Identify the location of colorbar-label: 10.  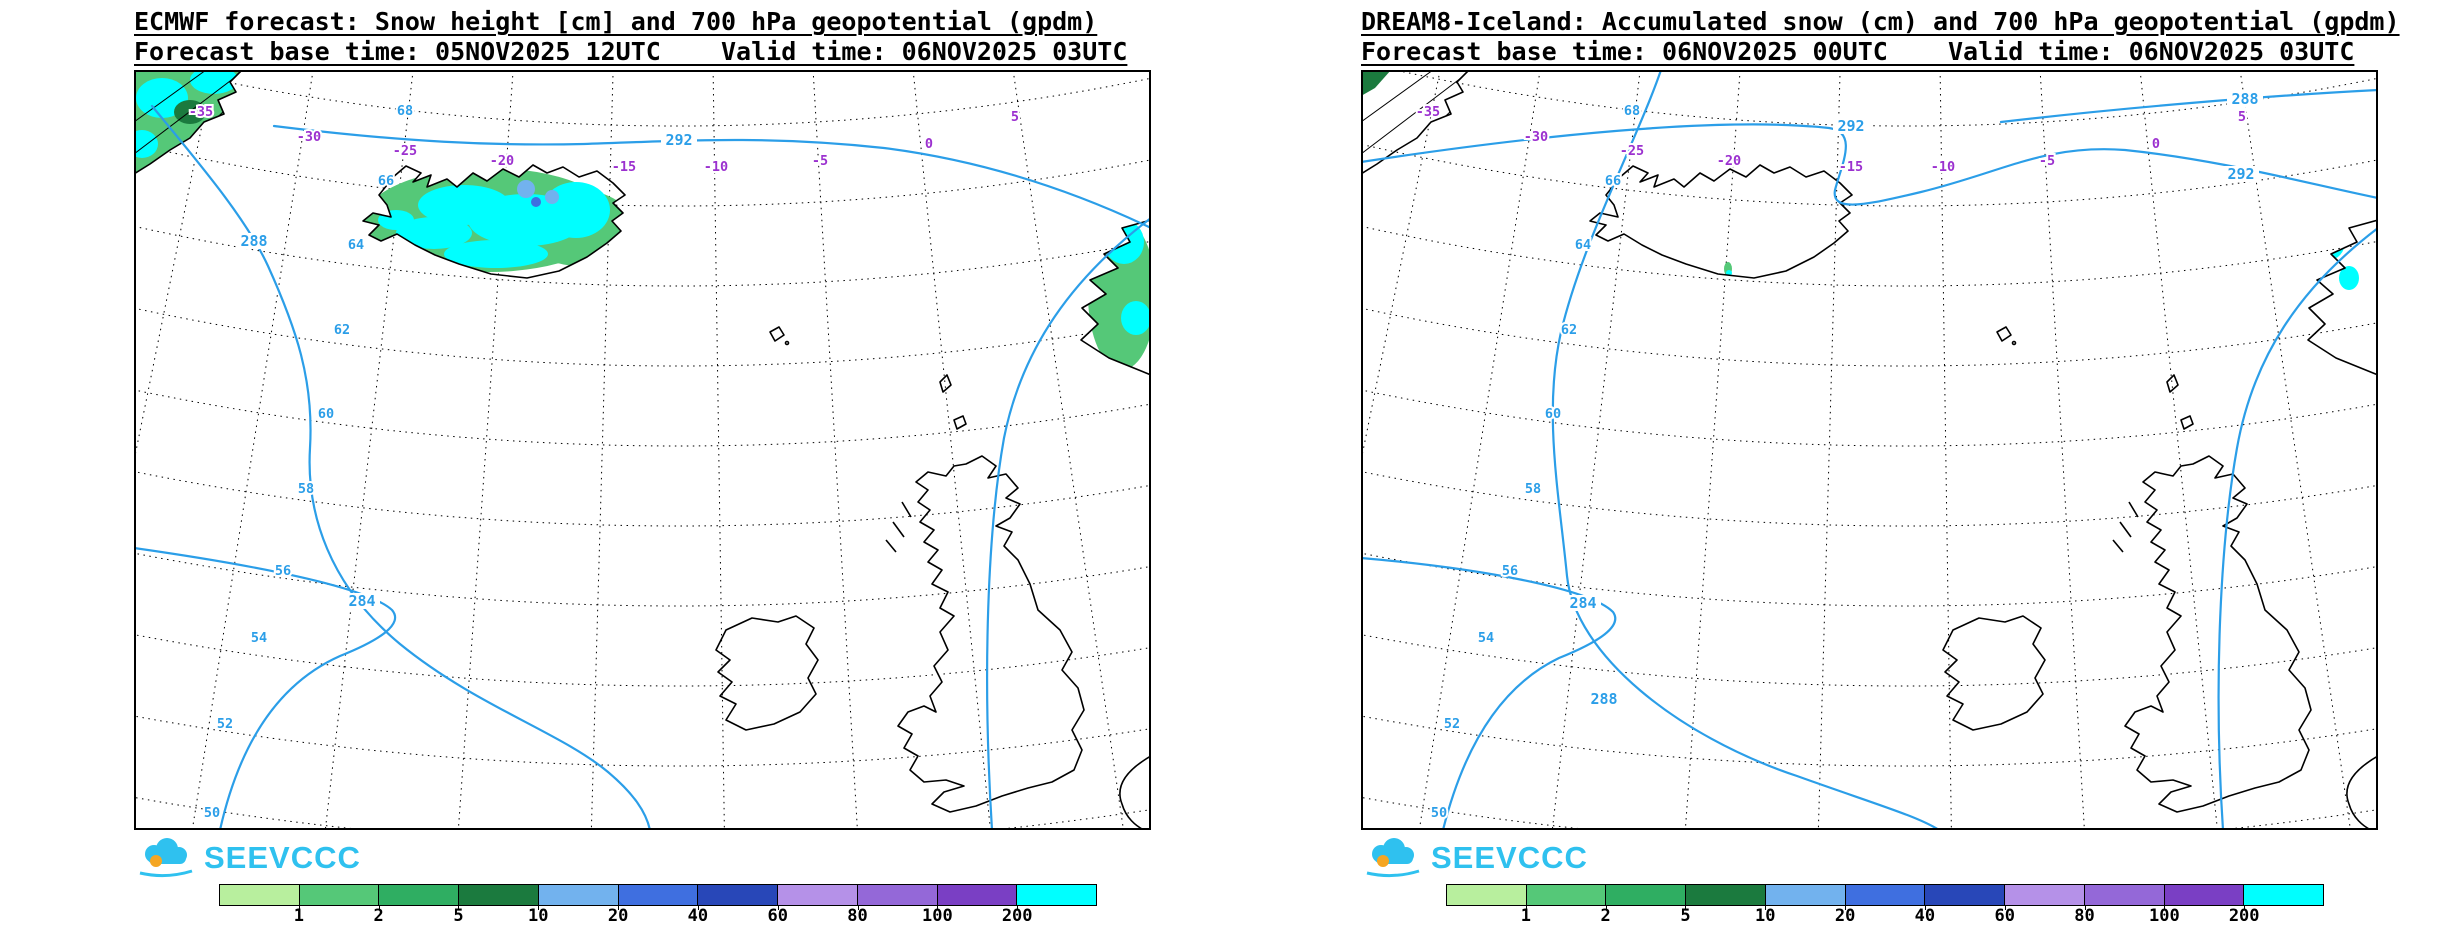
(538, 915).